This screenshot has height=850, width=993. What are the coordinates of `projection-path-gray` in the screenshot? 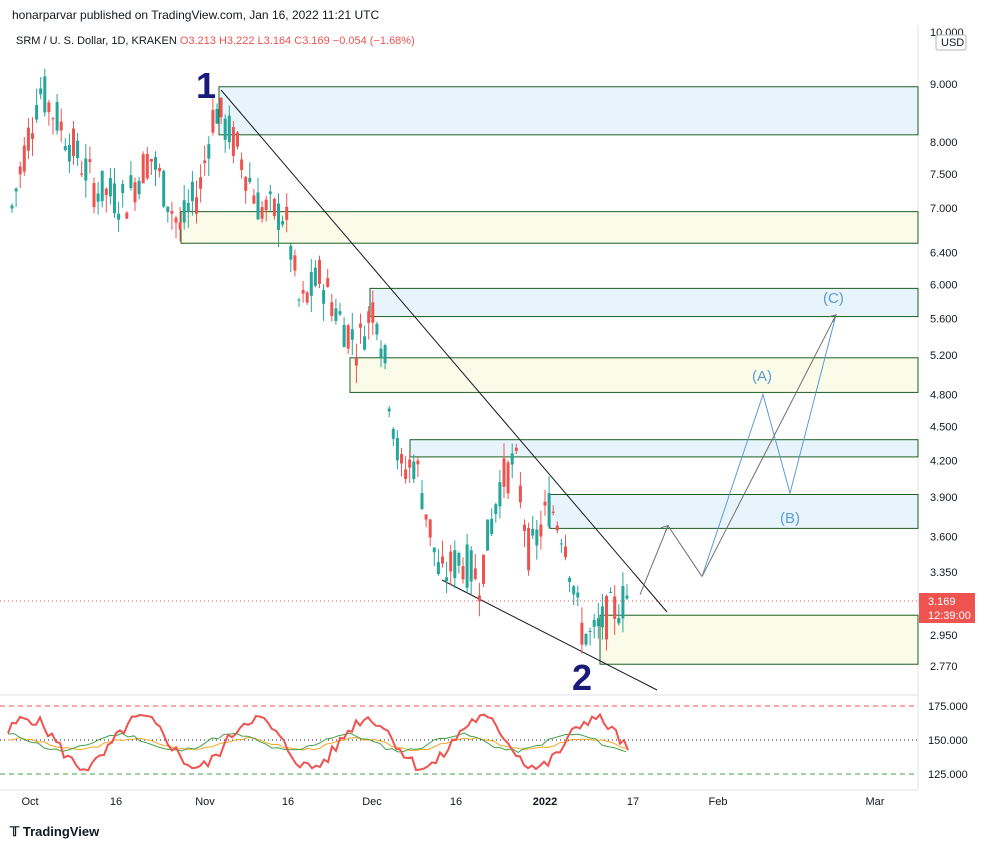 It's located at (671, 559).